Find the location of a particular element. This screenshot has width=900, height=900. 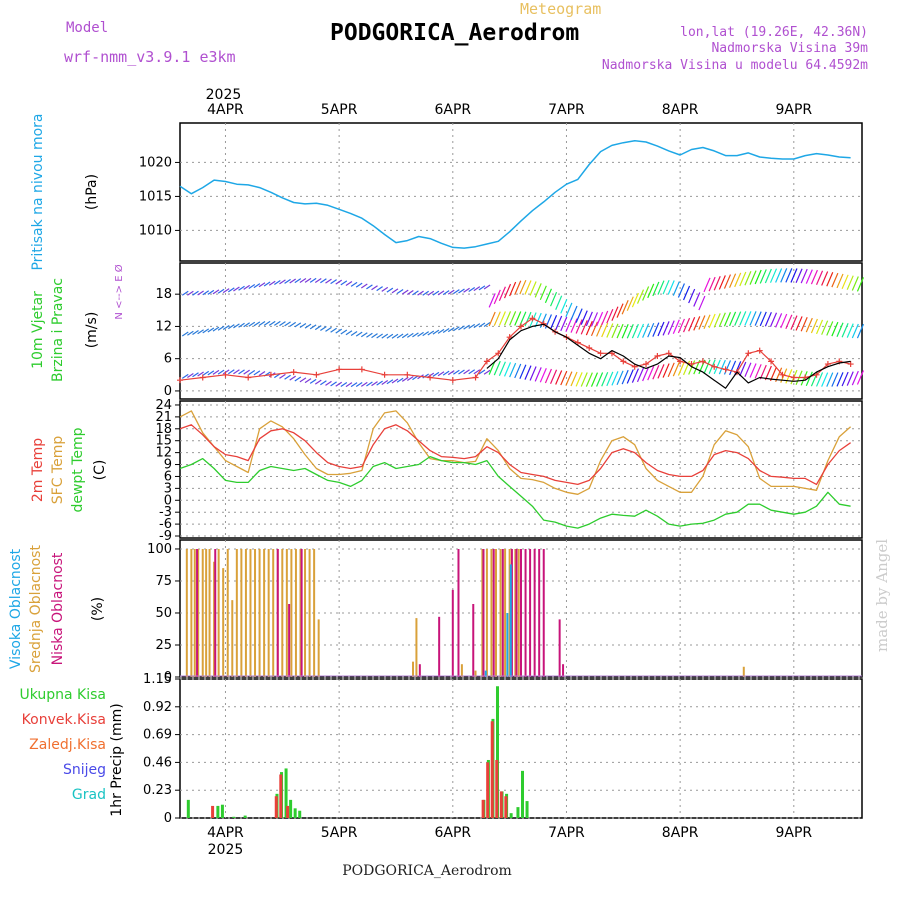

ytick-label-temperature: 21 is located at coordinates (163, 417).